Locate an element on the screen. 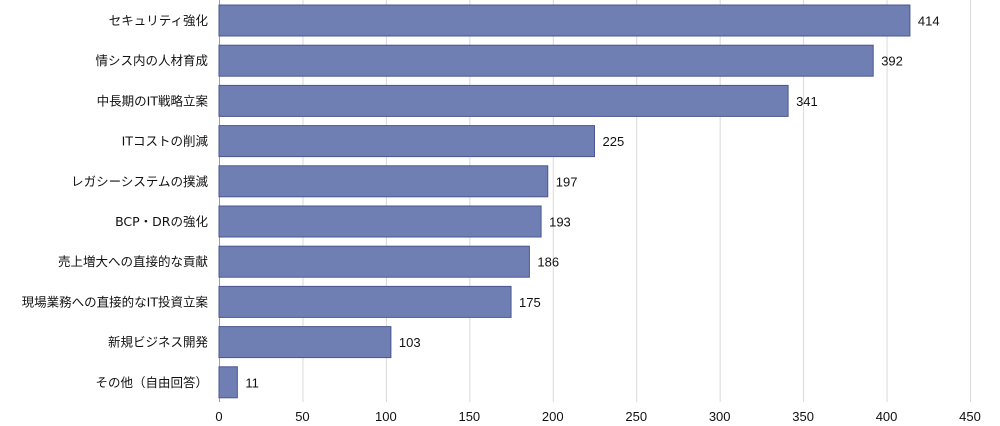 Image resolution: width=1000 pixels, height=426 pixels. x-tick-label: 400 is located at coordinates (887, 416).